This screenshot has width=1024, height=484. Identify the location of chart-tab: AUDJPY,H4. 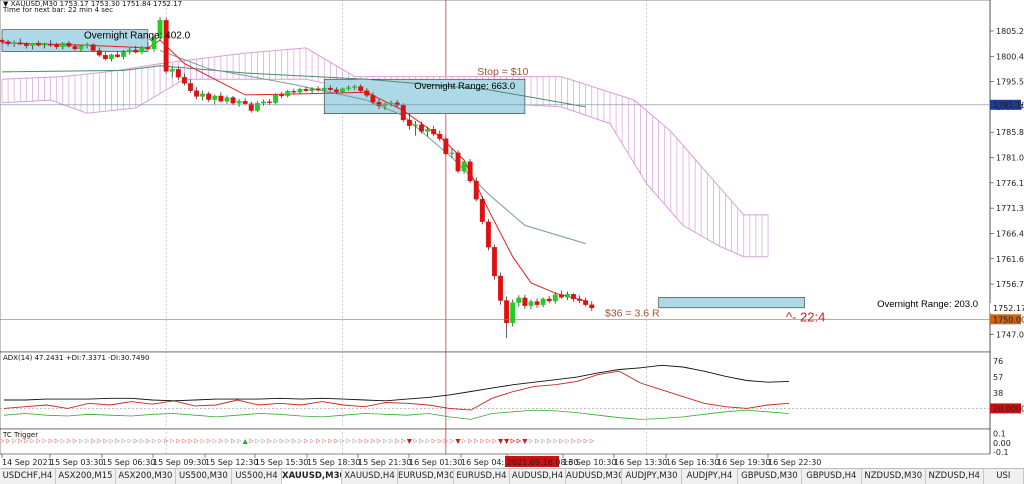
(710, 476).